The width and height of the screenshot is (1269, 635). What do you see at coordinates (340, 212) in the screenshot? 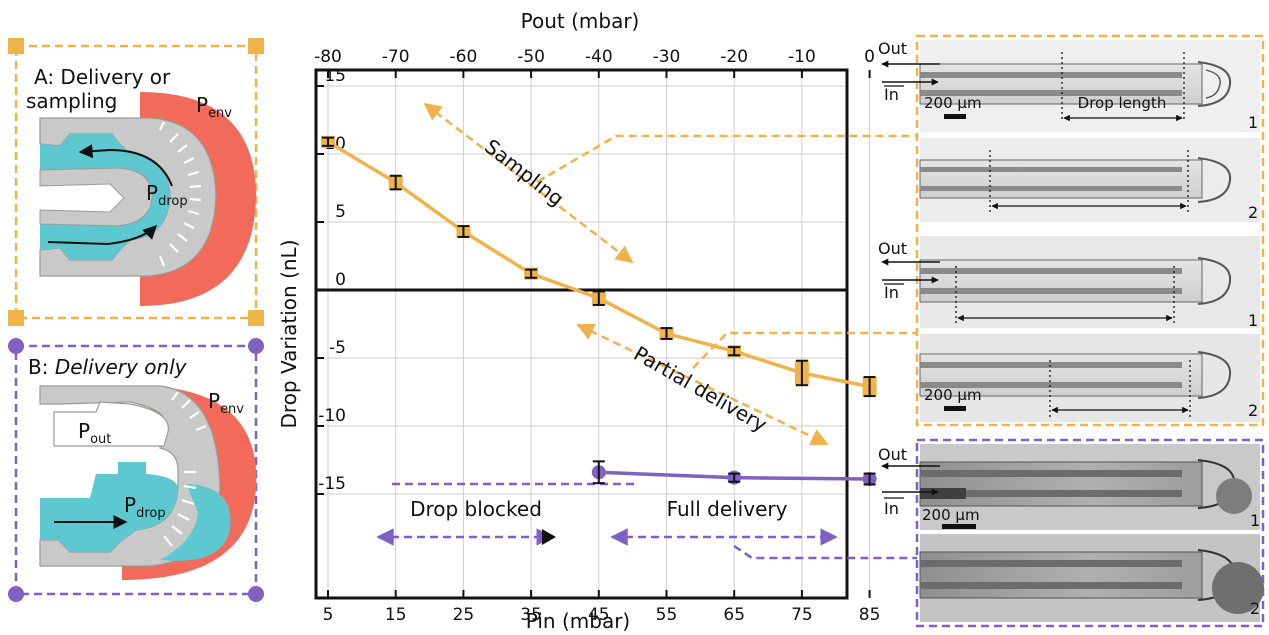
I see `y-tick-label: 5` at bounding box center [340, 212].